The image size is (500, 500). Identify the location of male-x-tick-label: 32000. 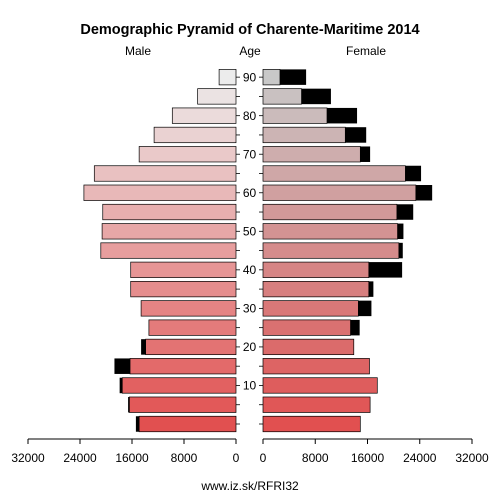
(28, 458).